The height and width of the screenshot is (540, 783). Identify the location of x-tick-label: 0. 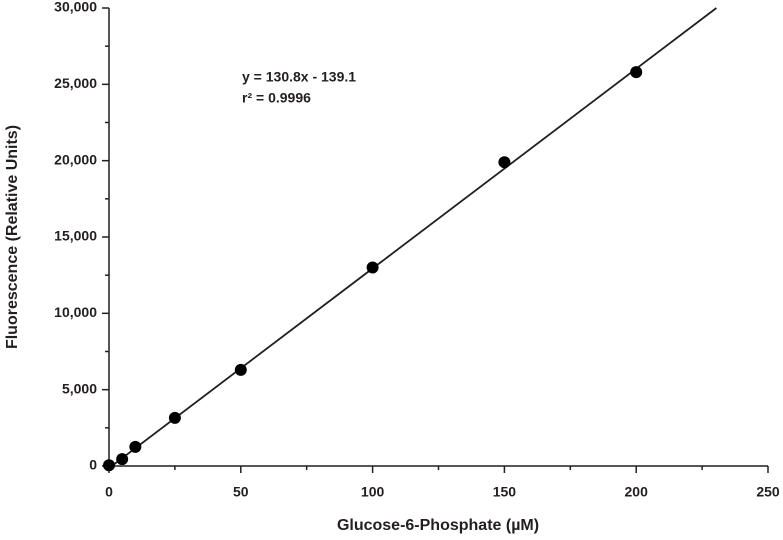
(109, 492).